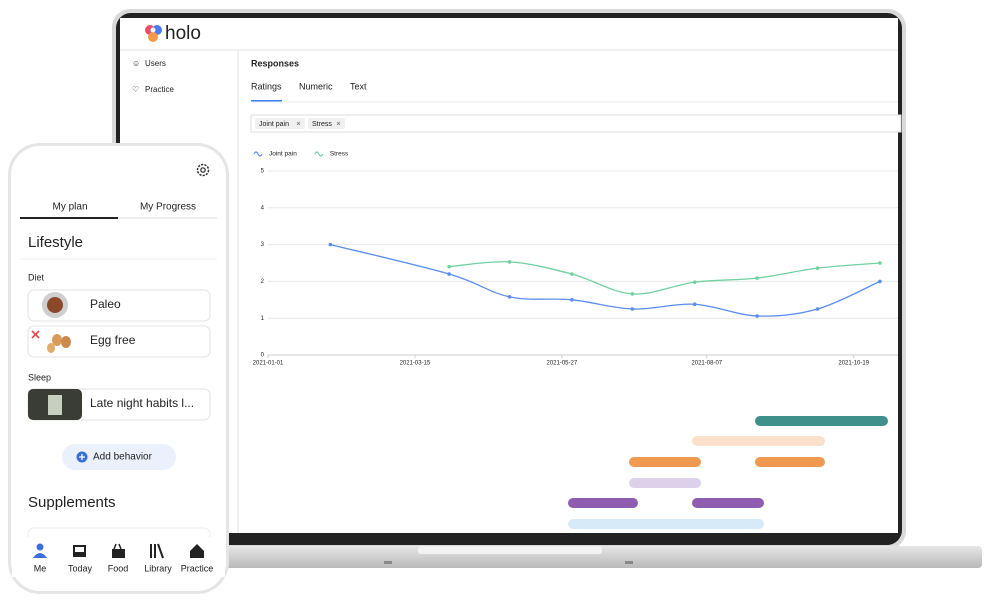  What do you see at coordinates (664, 278) in the screenshot?
I see `series-line` at bounding box center [664, 278].